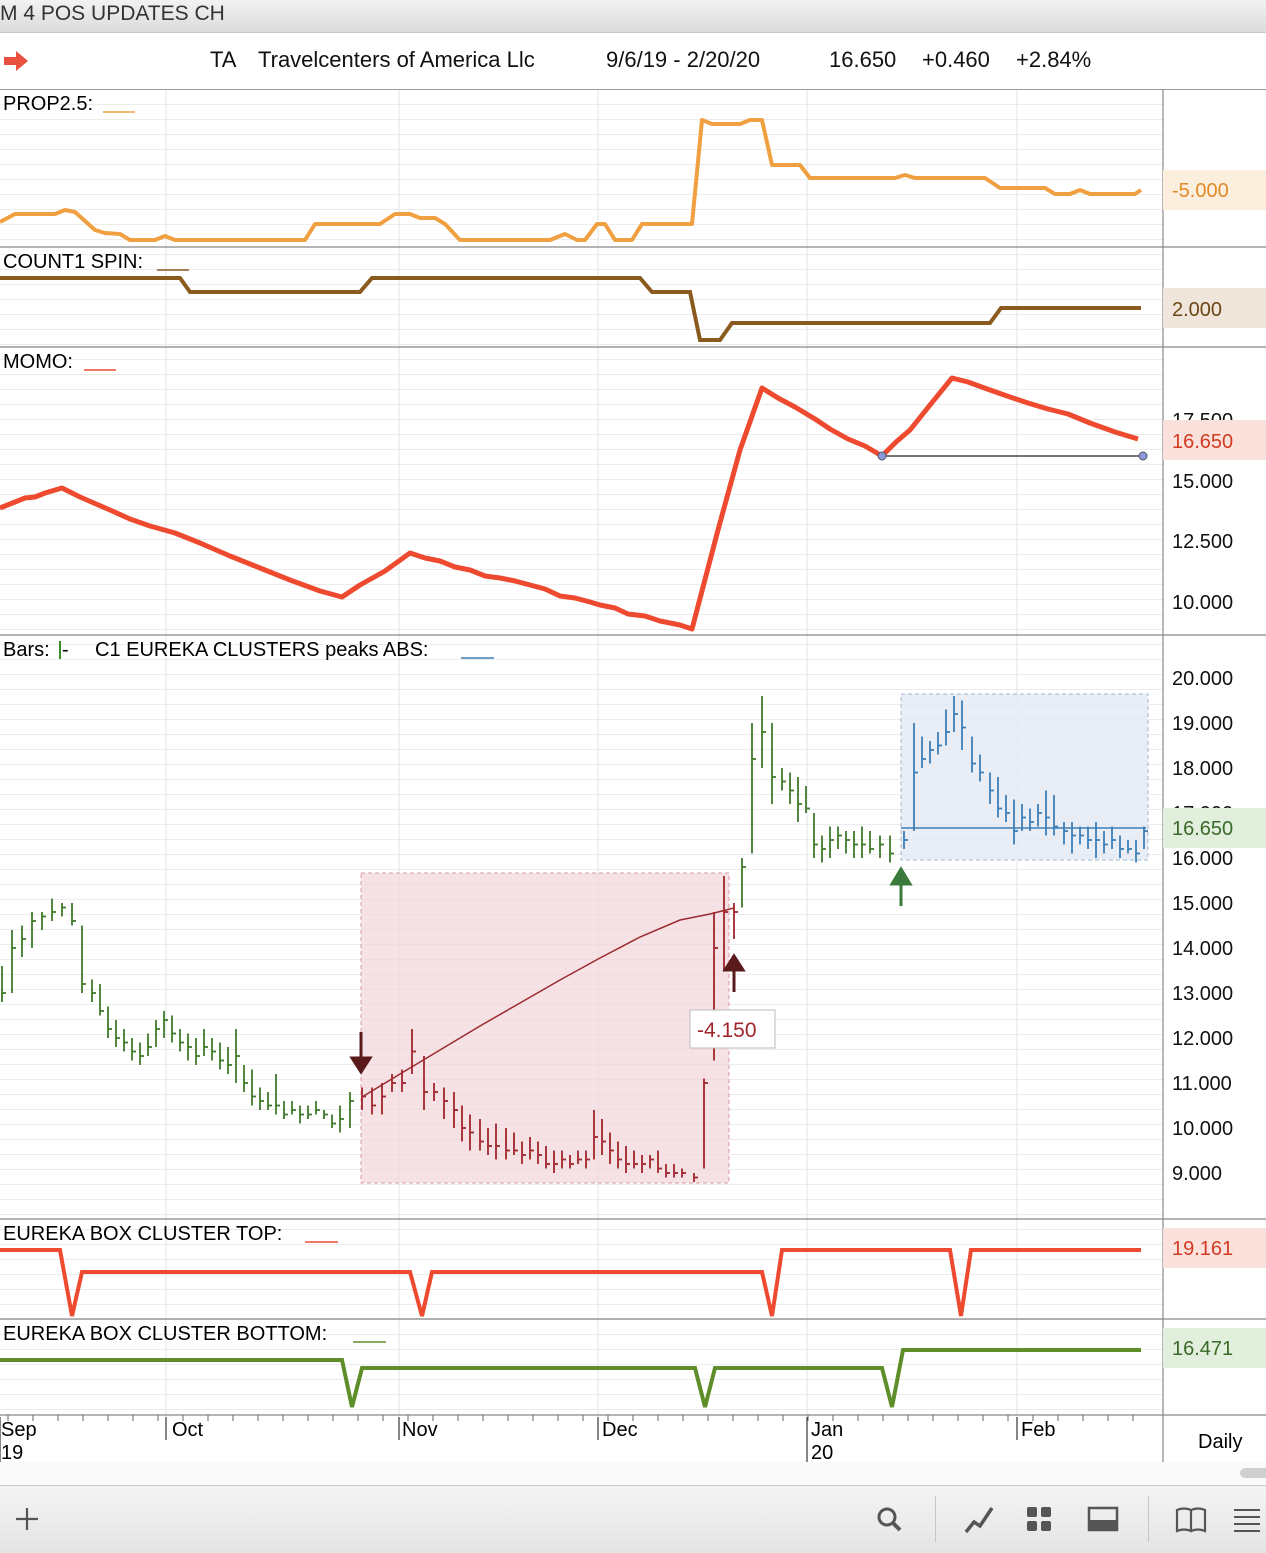 Image resolution: width=1266 pixels, height=1553 pixels. I want to click on top-label: EUREKA BOX CLUSTER TOP:, so click(142, 1234).